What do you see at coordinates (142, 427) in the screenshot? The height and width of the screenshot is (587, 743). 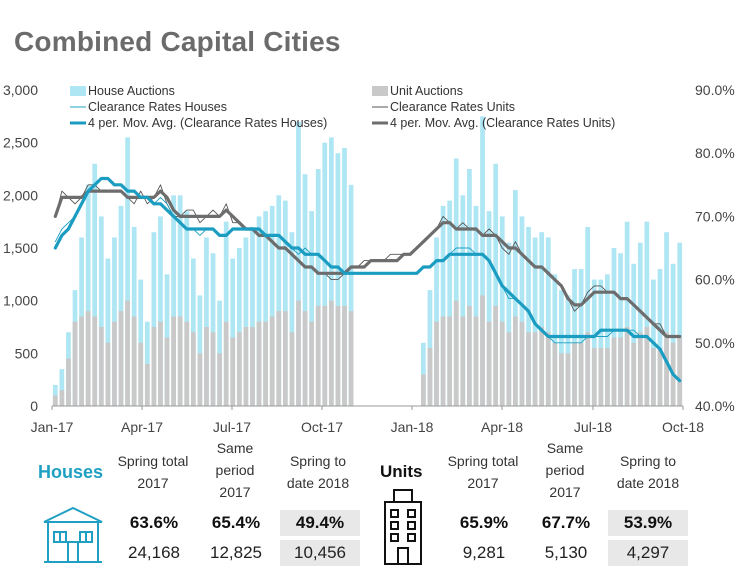 I see `x-tick-label: Apr-17` at bounding box center [142, 427].